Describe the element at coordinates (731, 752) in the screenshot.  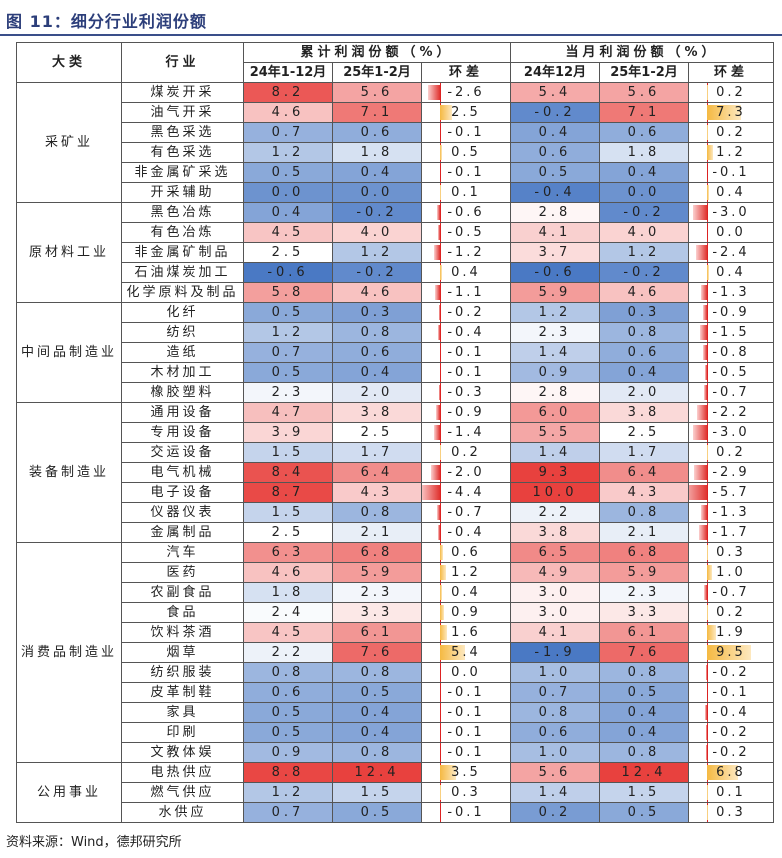
I see `mon-diff-cell: -0.2` at that location.